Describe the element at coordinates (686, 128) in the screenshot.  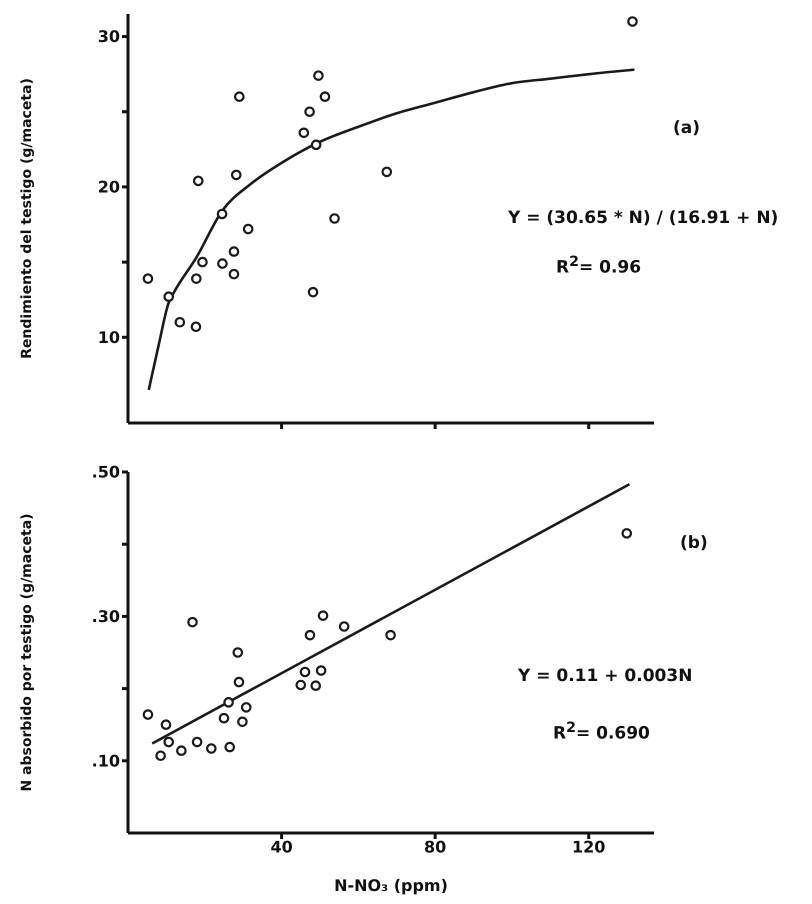
I see `text: (a)` at that location.